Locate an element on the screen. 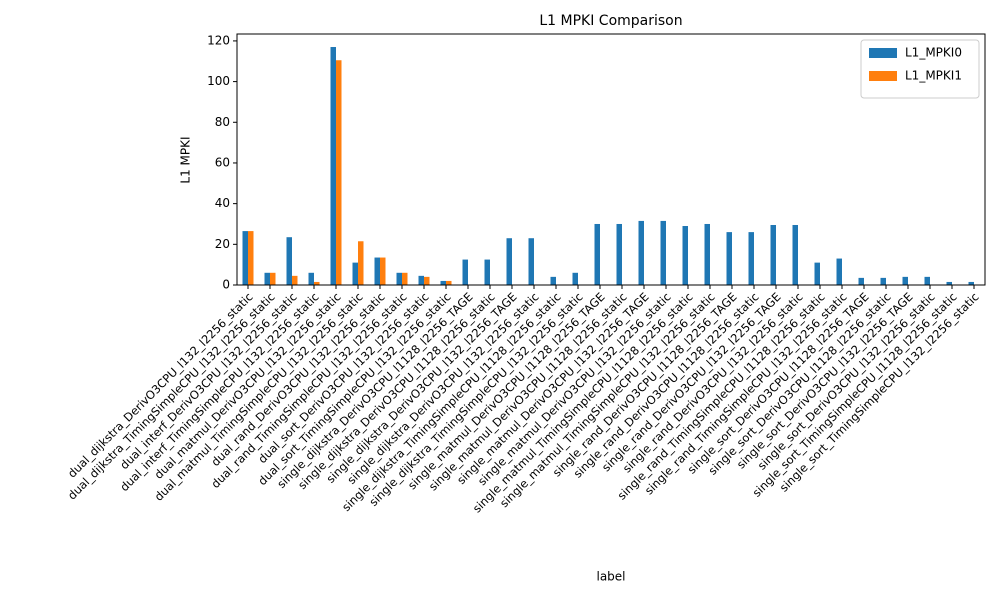 The image size is (1000, 600). y-tick-label: 80 is located at coordinates (222, 122).